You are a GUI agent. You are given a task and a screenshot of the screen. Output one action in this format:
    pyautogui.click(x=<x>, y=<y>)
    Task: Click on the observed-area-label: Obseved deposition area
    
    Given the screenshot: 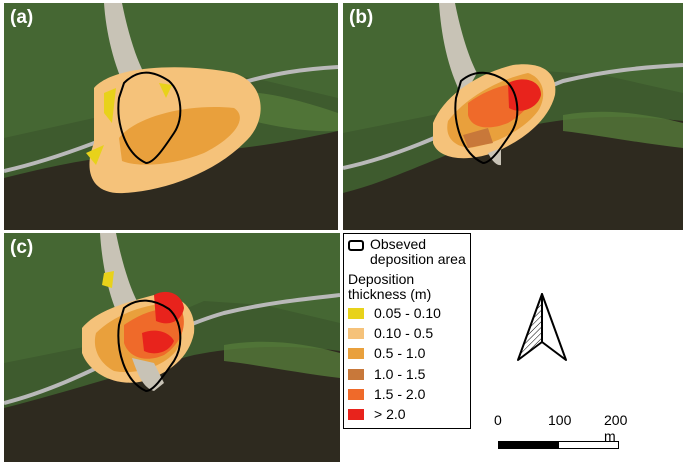 What is the action you would take?
    pyautogui.click(x=418, y=251)
    